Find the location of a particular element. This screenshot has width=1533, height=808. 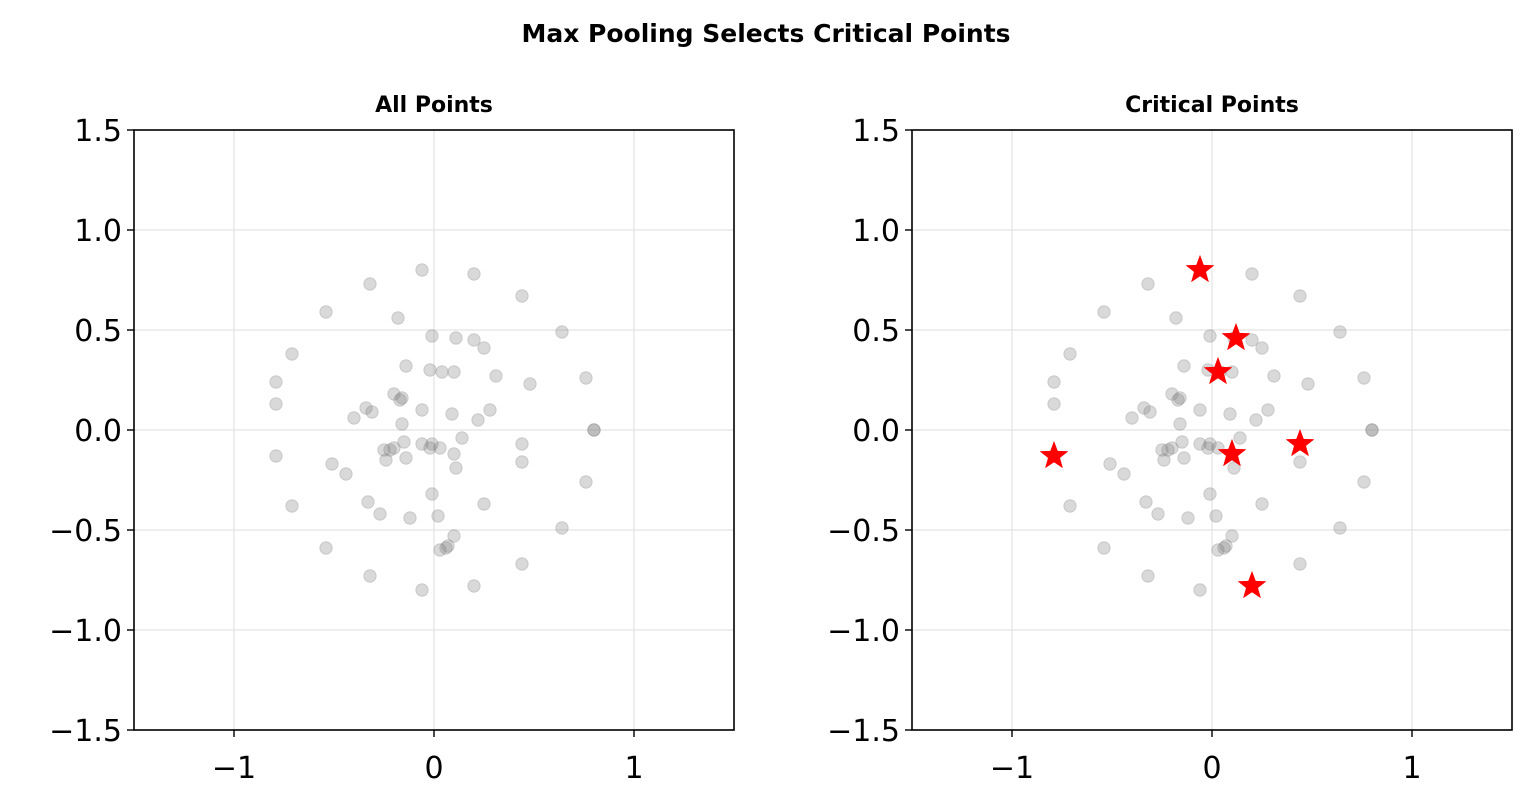

x-tick-label: 1 is located at coordinates (1411, 768).